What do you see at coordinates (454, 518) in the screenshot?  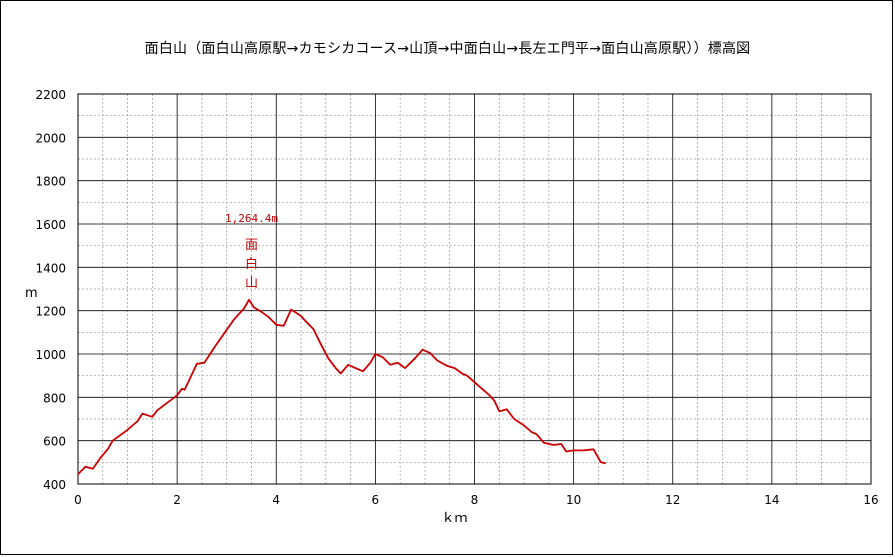 I see `x-axis-label: ｋｍ` at bounding box center [454, 518].